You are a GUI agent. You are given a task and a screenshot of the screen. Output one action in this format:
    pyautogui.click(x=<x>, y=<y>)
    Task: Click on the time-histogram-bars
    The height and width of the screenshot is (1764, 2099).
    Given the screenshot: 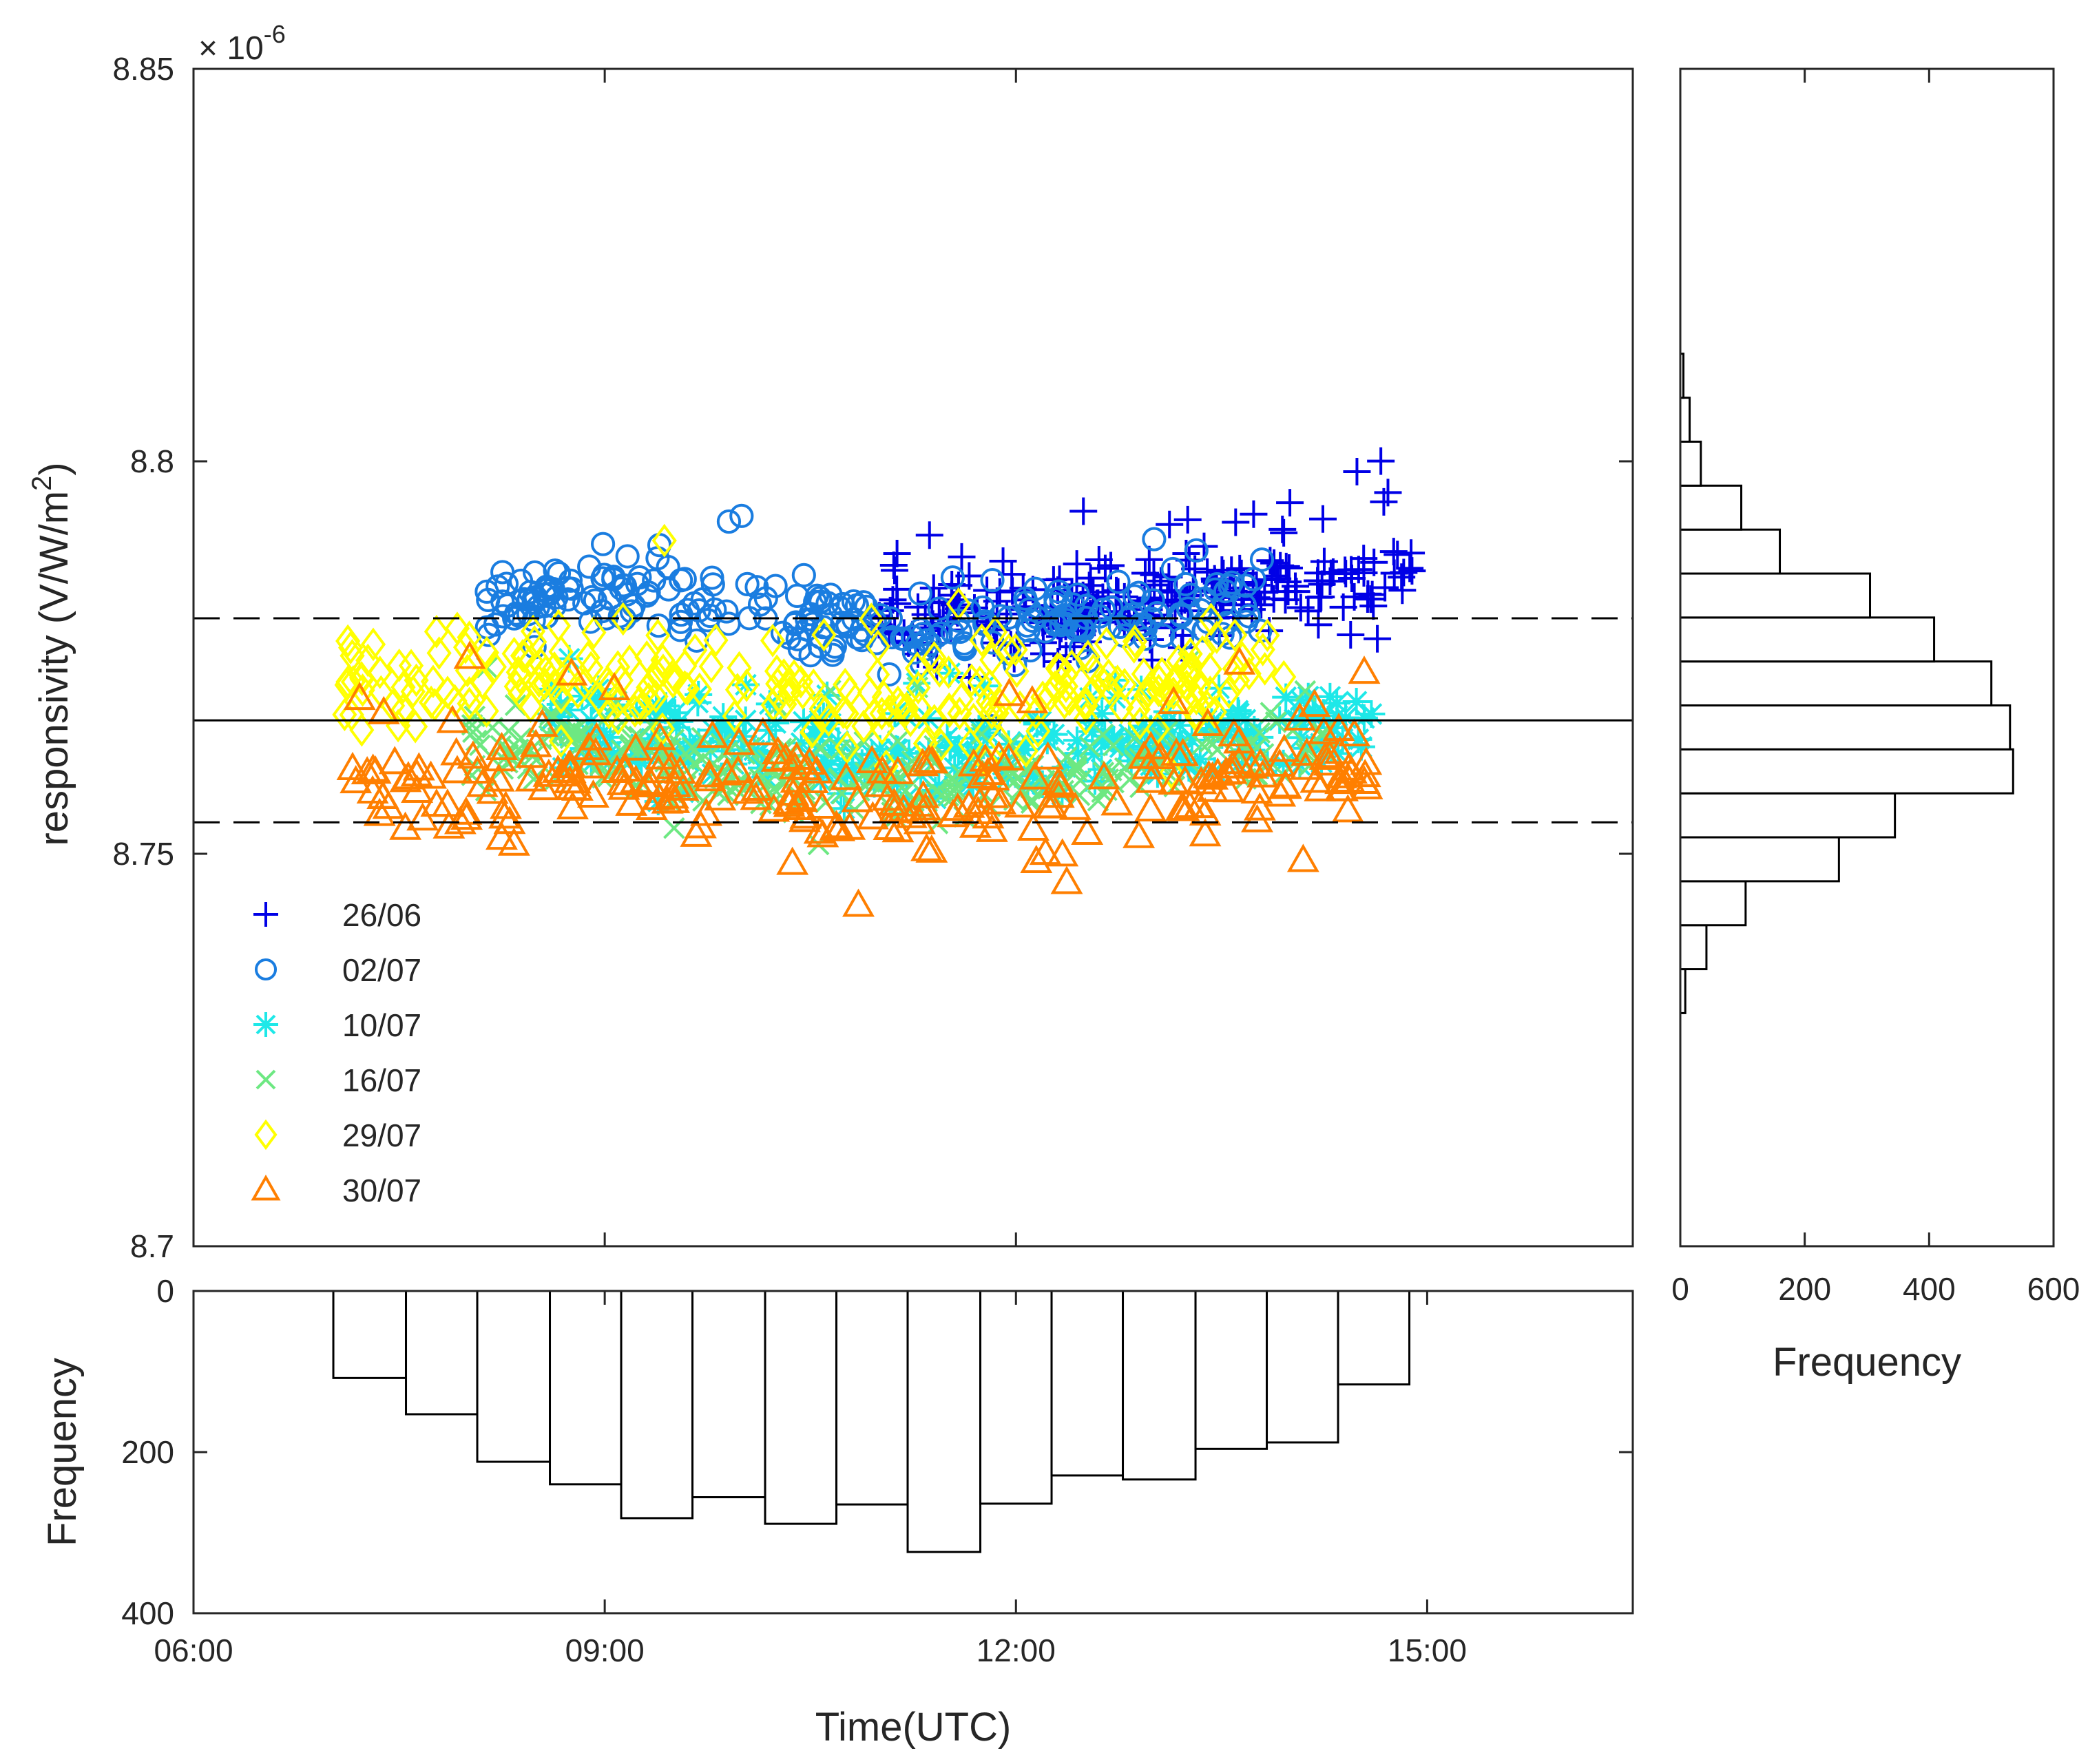 What is the action you would take?
    pyautogui.click(x=871, y=1421)
    